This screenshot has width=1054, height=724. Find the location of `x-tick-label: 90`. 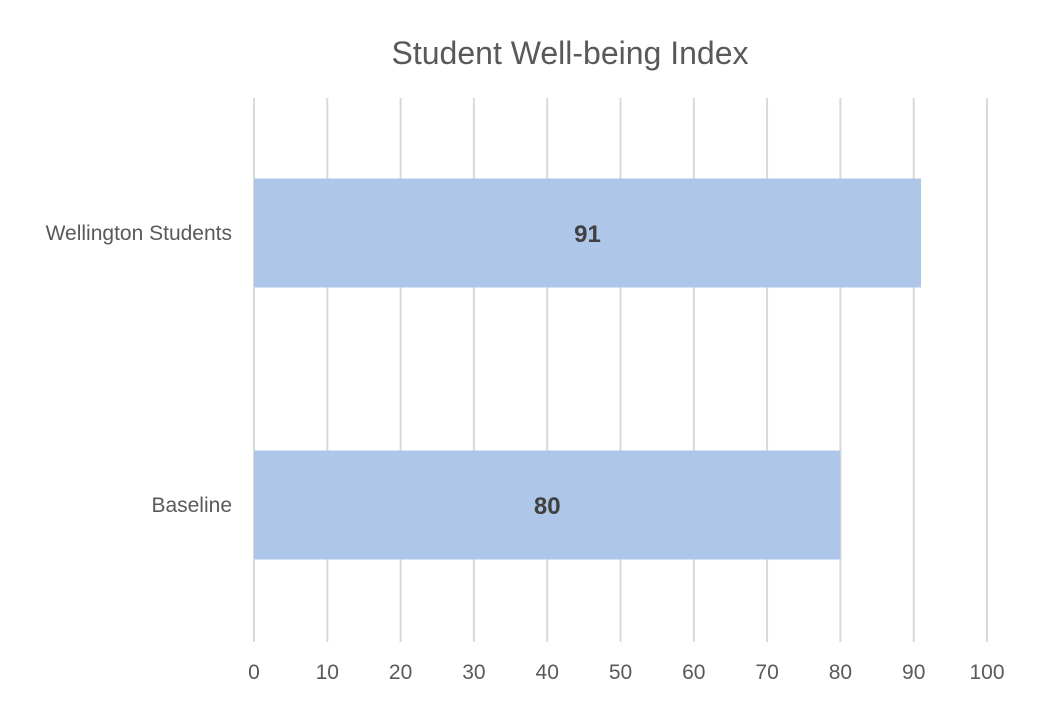

x-tick-label: 90 is located at coordinates (913, 672).